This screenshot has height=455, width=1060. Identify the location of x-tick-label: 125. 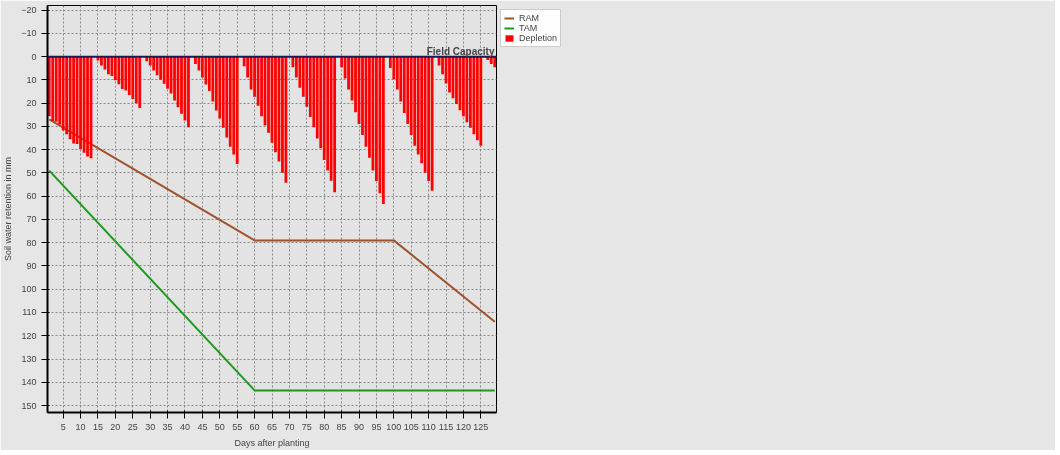
(481, 426).